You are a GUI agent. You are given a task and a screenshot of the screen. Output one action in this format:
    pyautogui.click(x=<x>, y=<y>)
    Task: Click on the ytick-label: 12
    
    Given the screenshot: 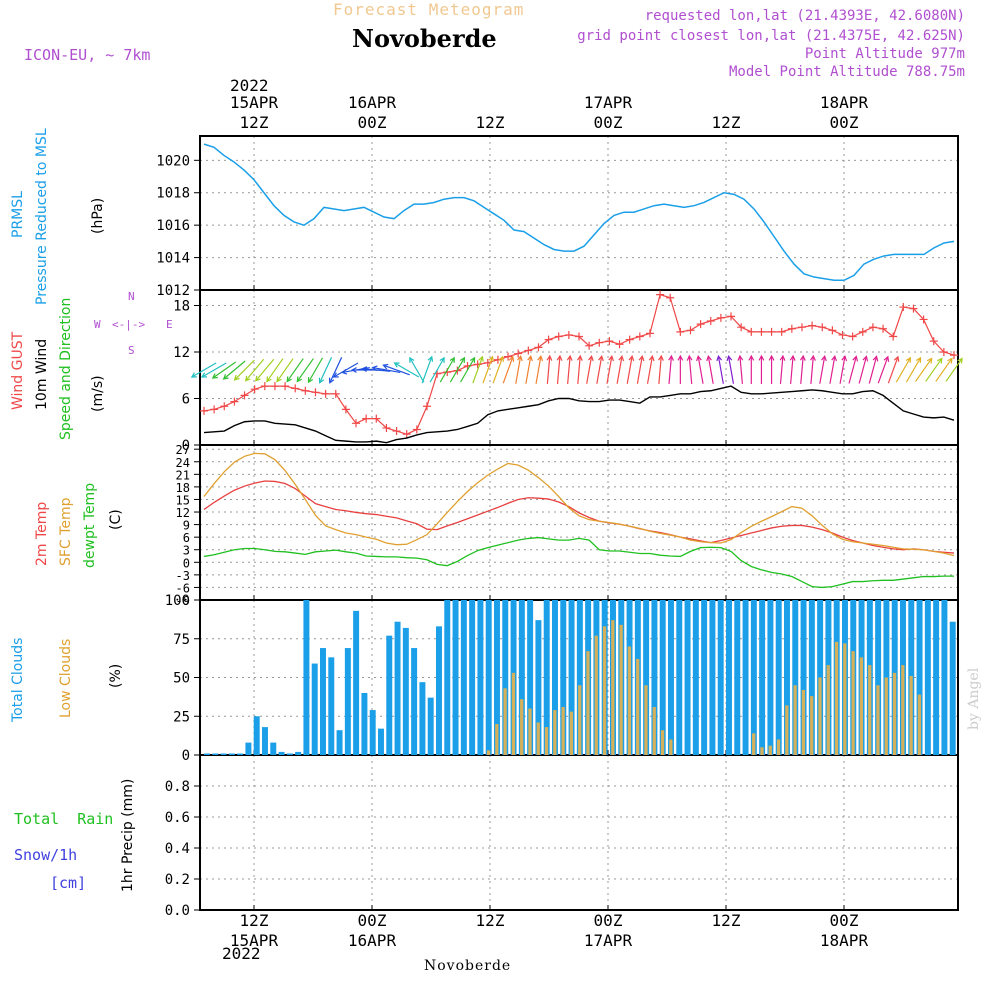 What is the action you would take?
    pyautogui.click(x=181, y=353)
    